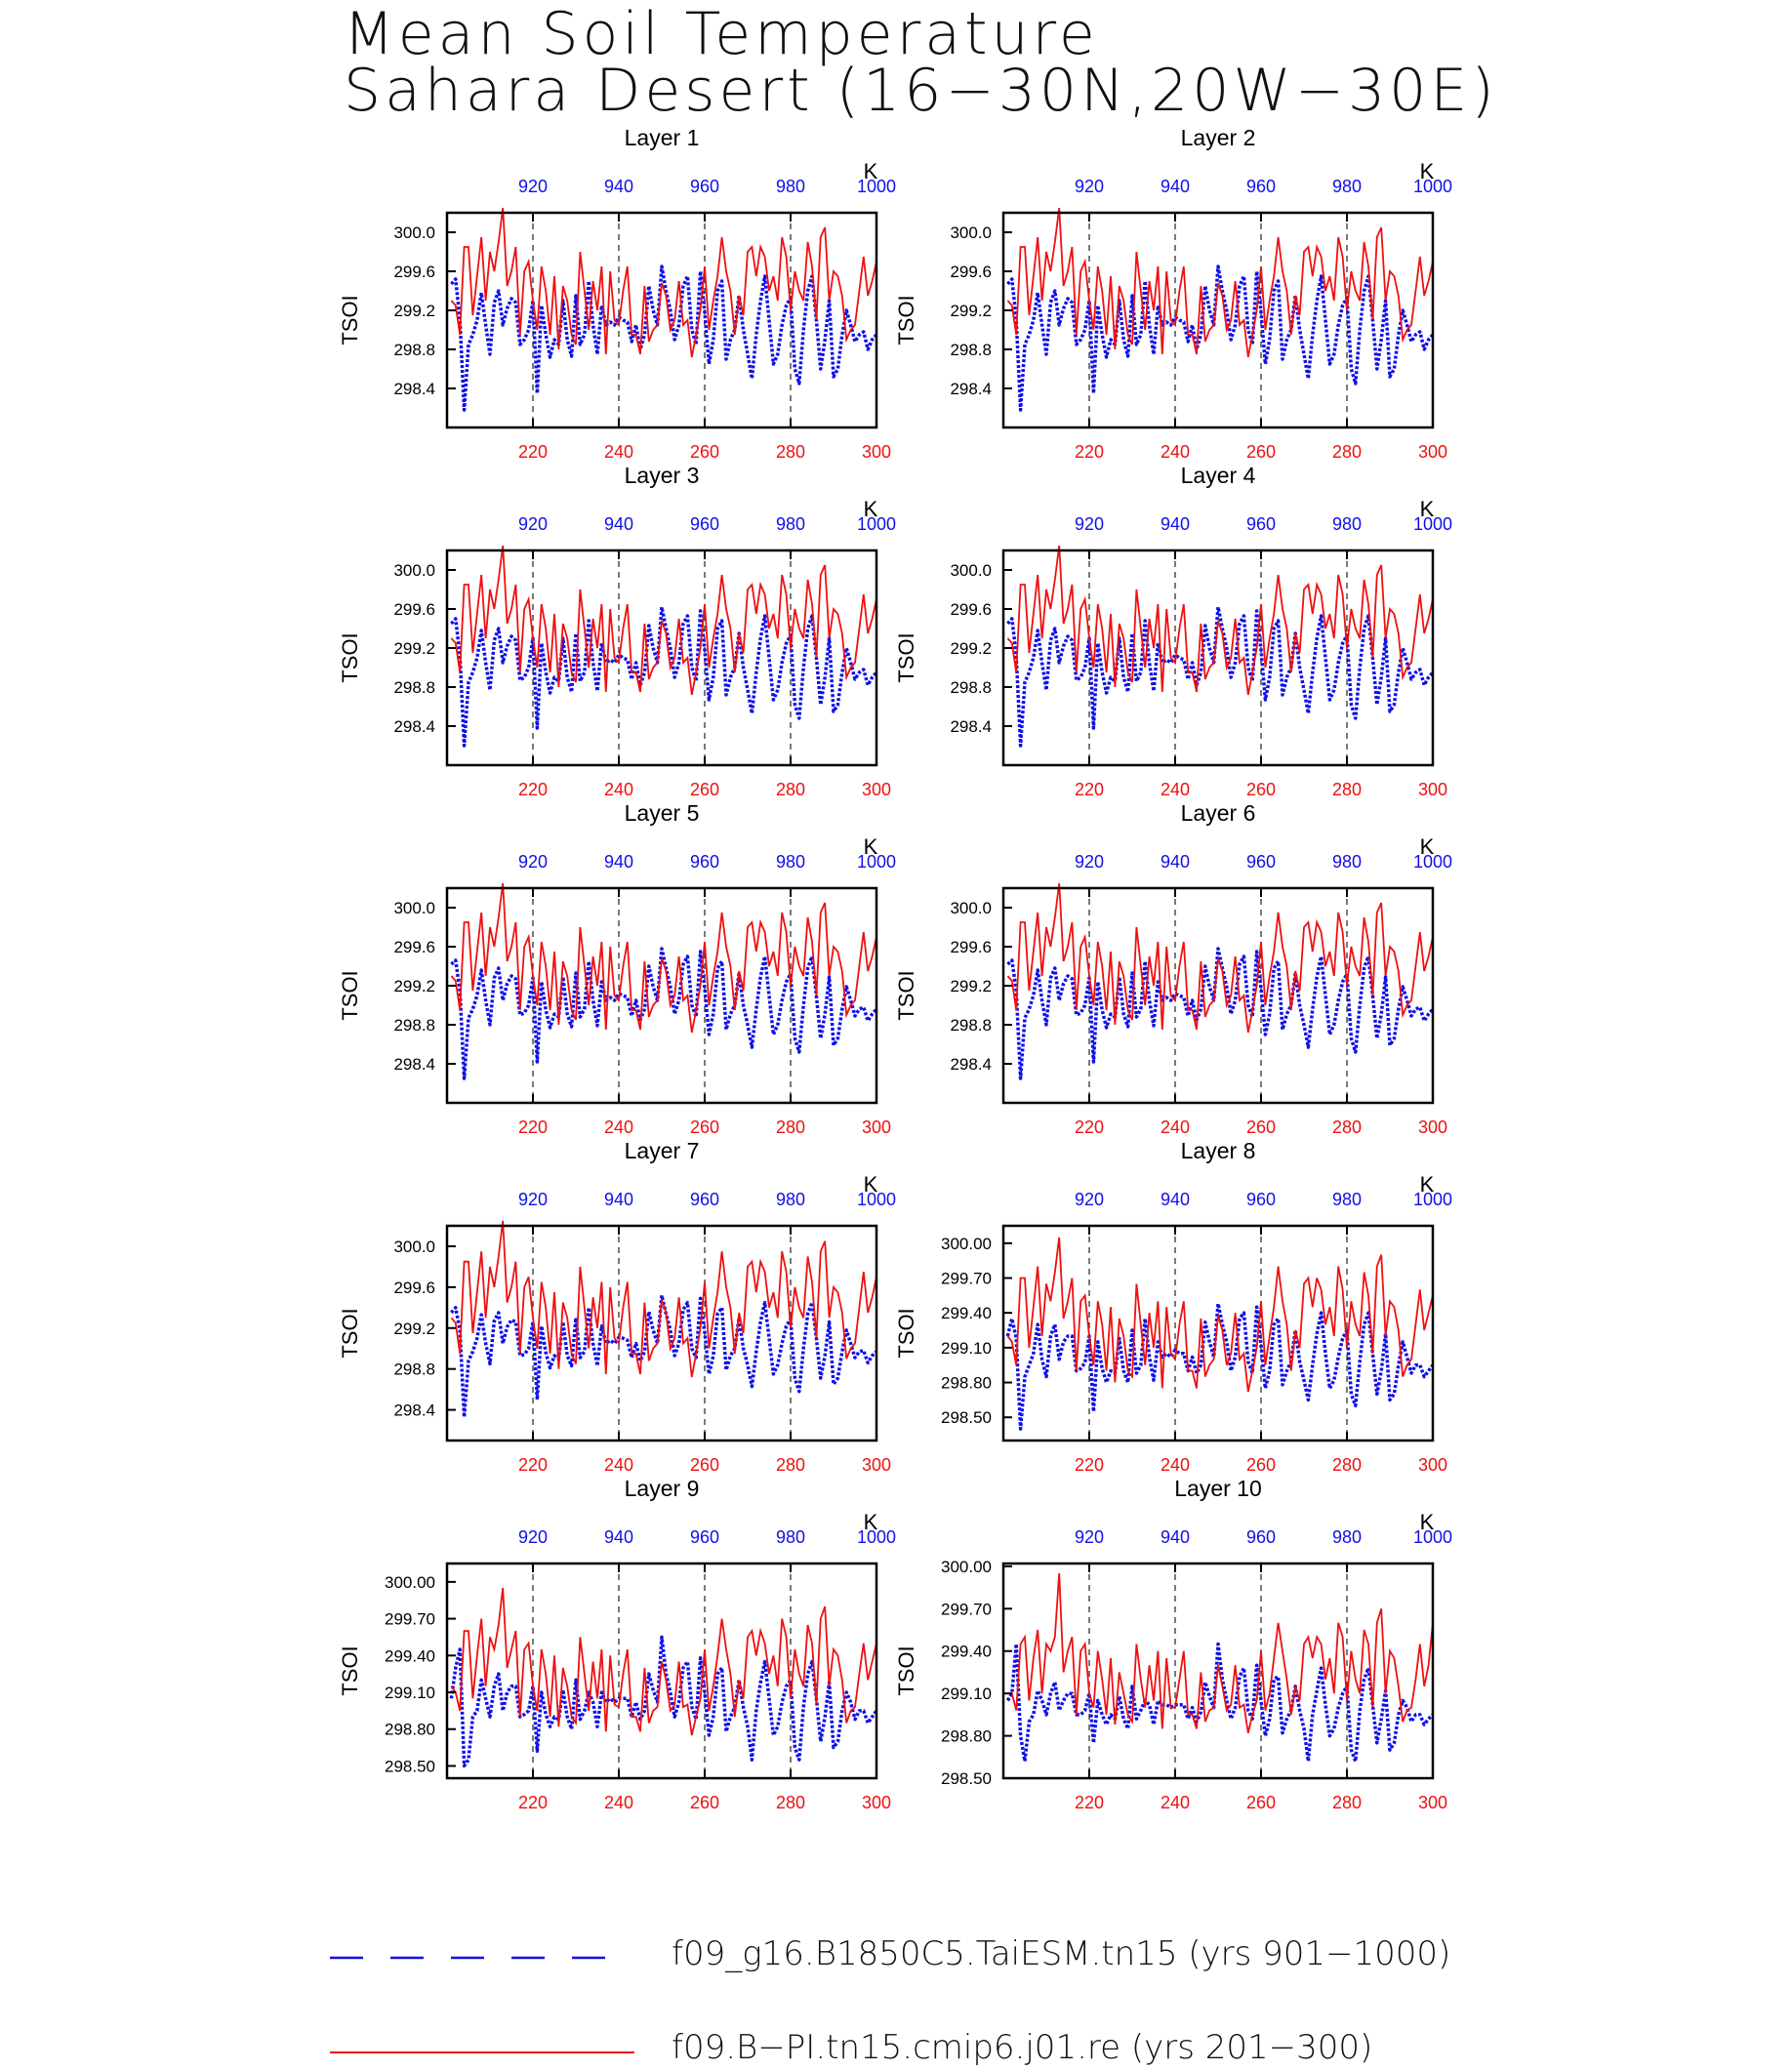  I want to click on panel-title: Layer 3, so click(662, 476).